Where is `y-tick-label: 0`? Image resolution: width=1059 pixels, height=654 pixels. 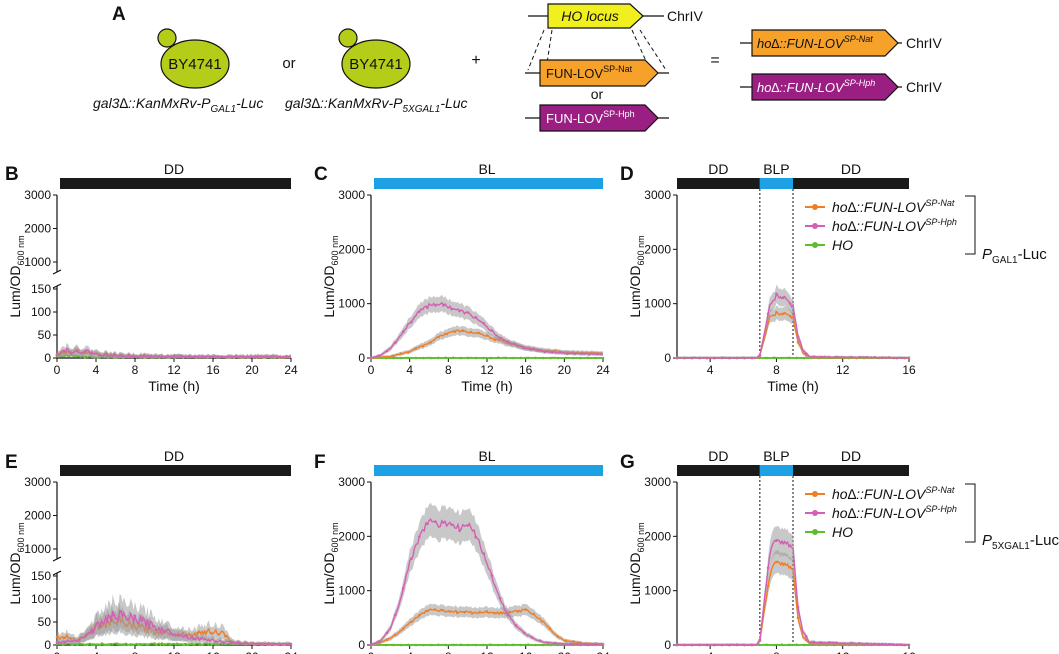
y-tick-label: 0 is located at coordinates (361, 645).